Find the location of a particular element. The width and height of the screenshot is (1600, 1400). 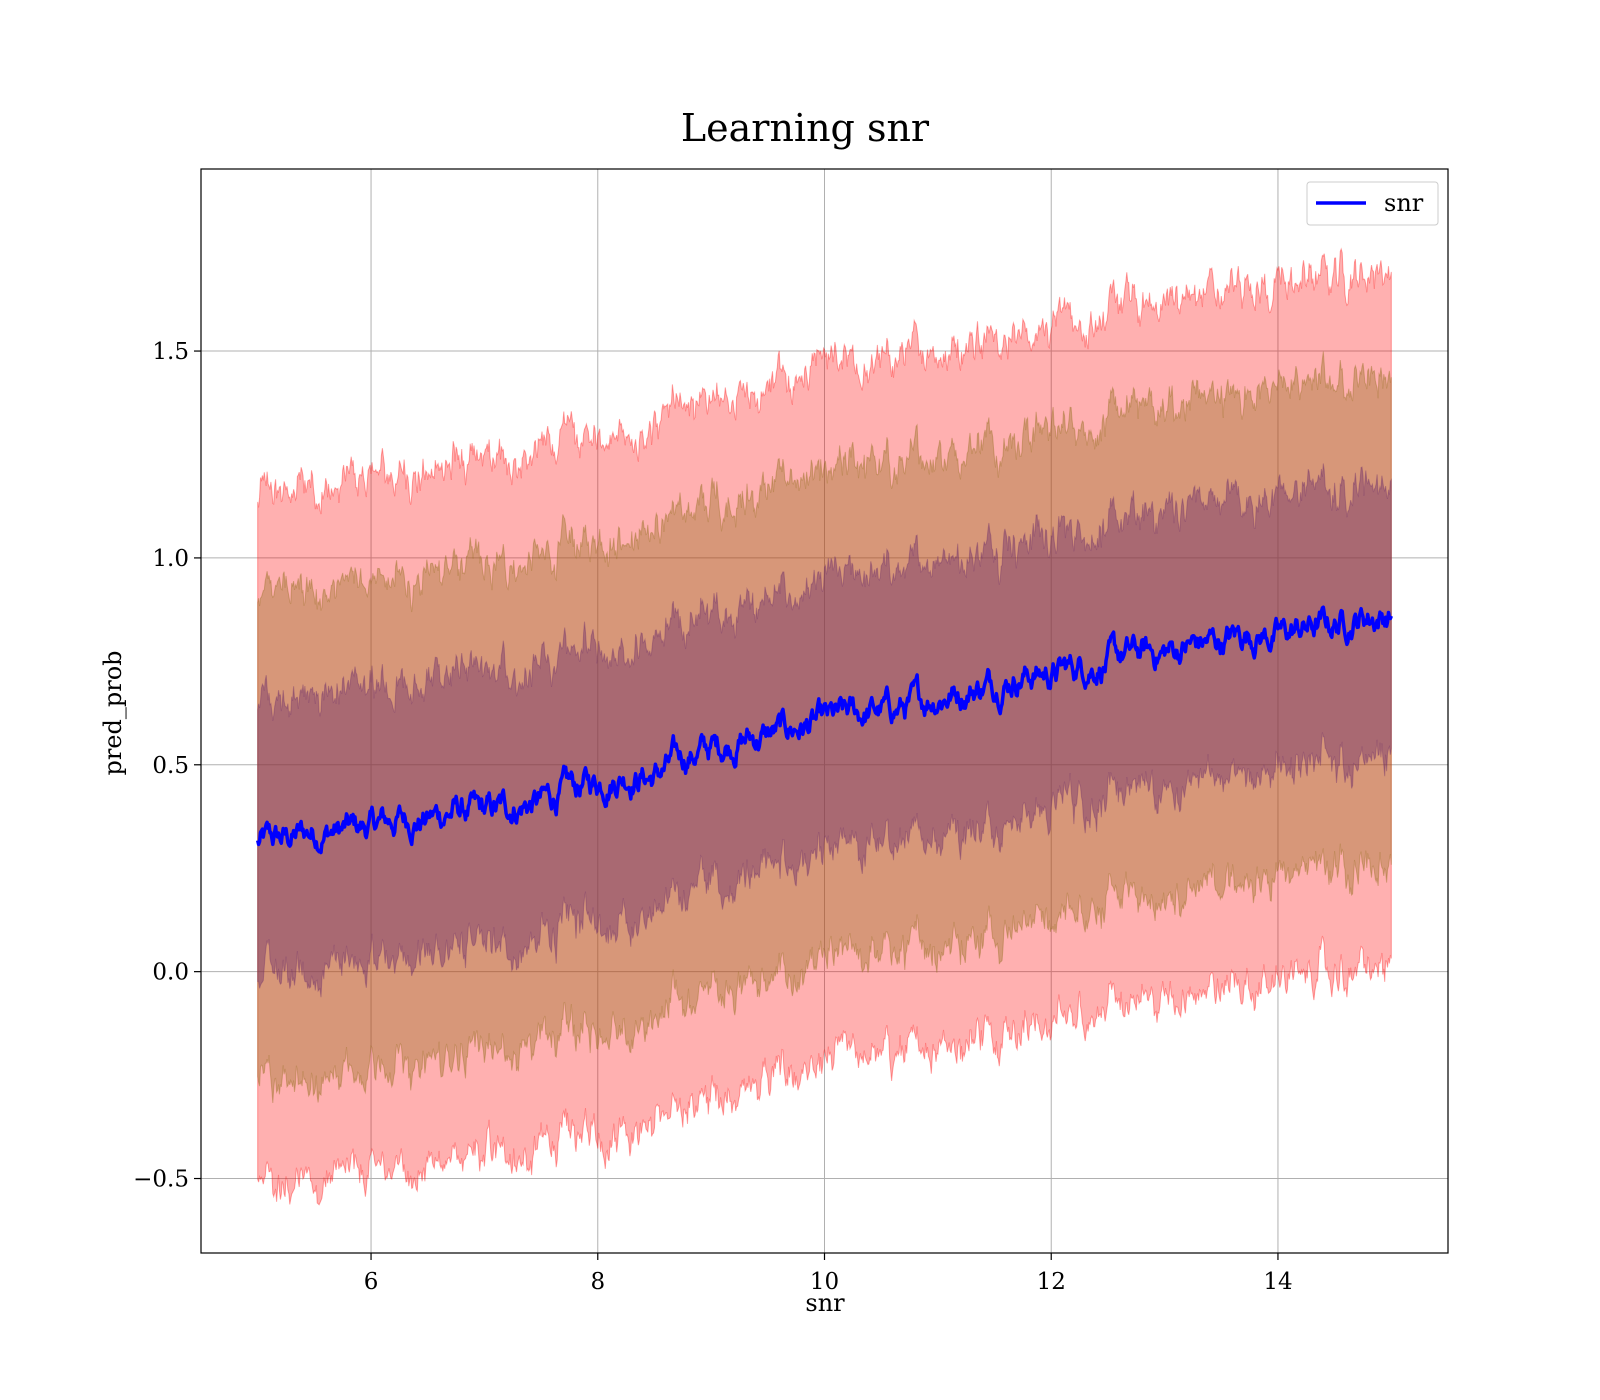

y-axis-label: pred_prob is located at coordinates (113, 712).